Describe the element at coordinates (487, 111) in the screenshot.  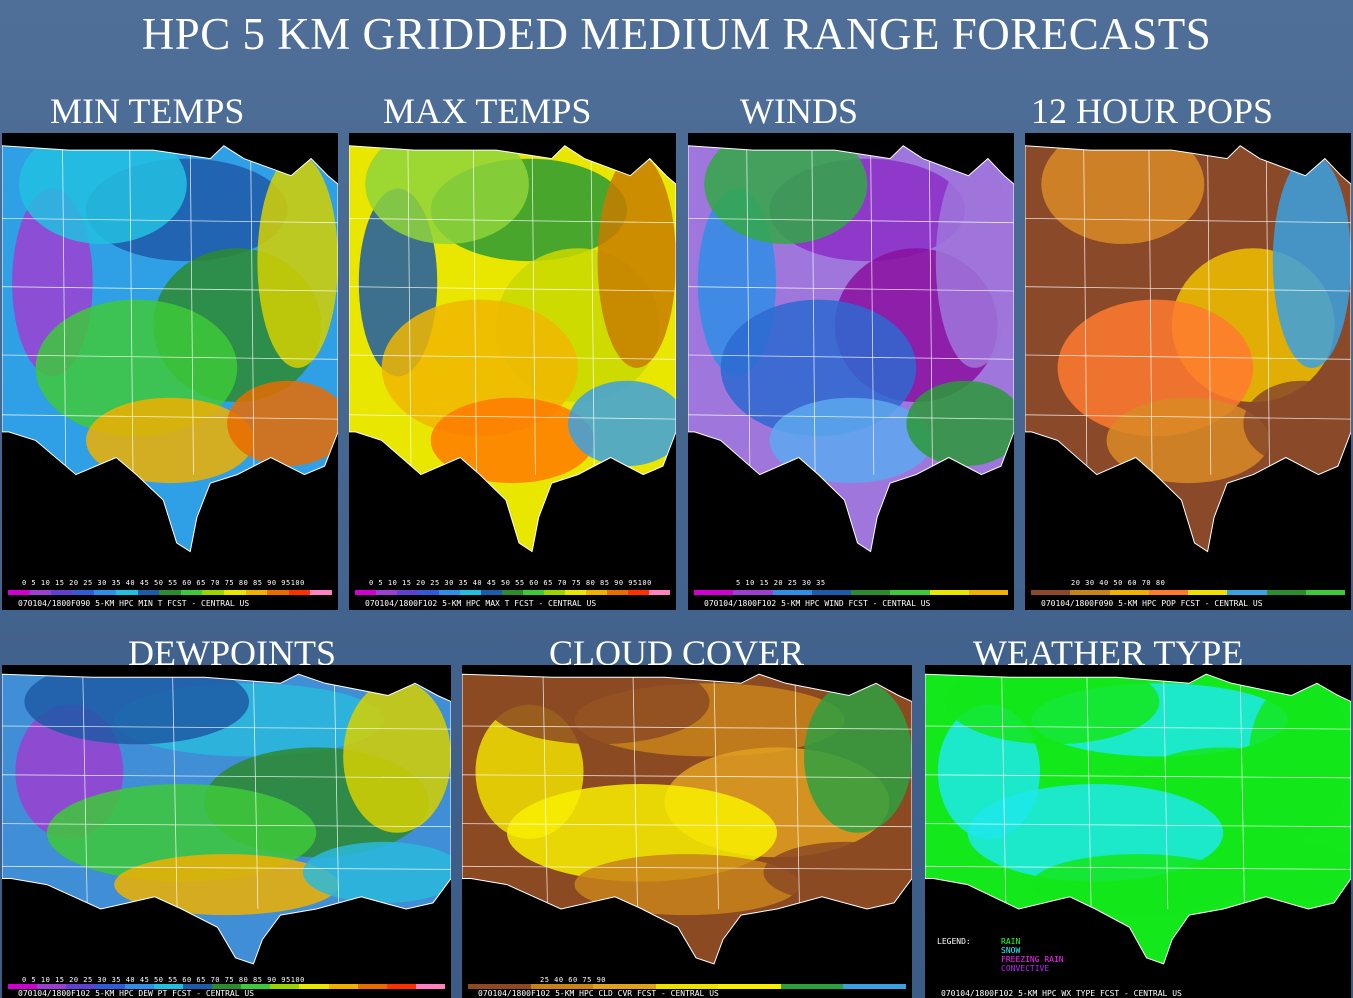
I see `label-max-temps: MAX TEMPS` at that location.